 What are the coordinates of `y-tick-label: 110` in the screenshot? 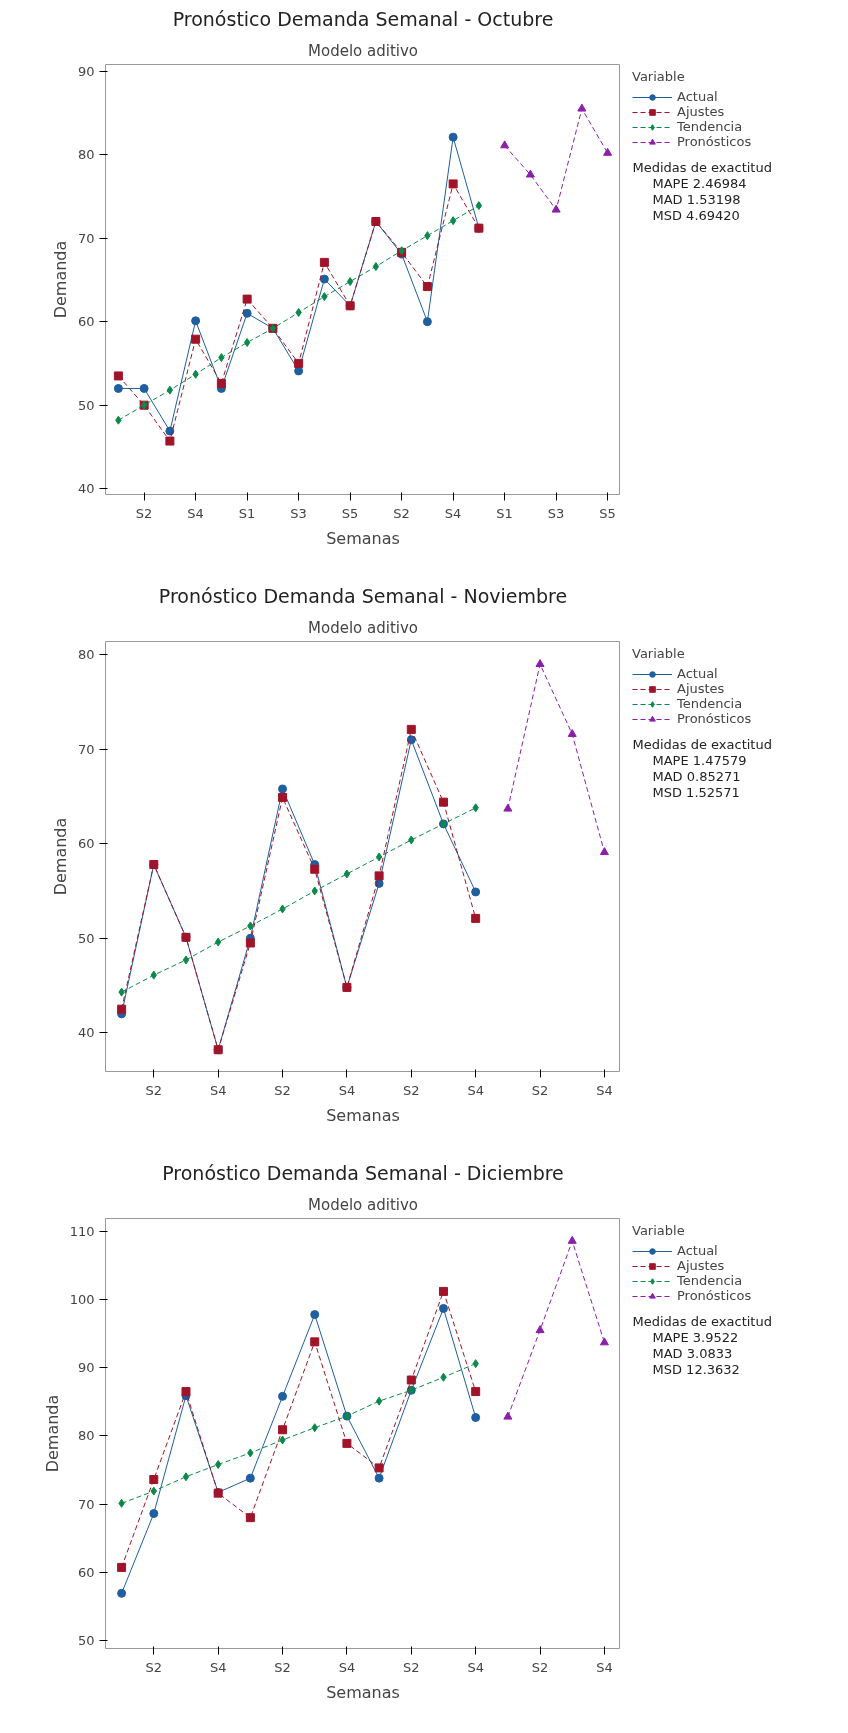 It's located at (82, 1231).